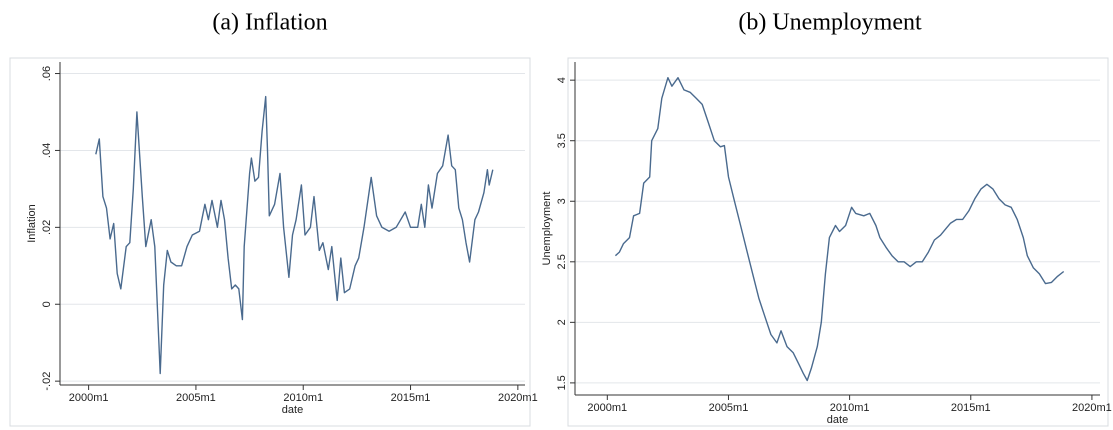 This screenshot has height=430, width=1113. I want to click on y-axis-title: Inflation, so click(32, 223).